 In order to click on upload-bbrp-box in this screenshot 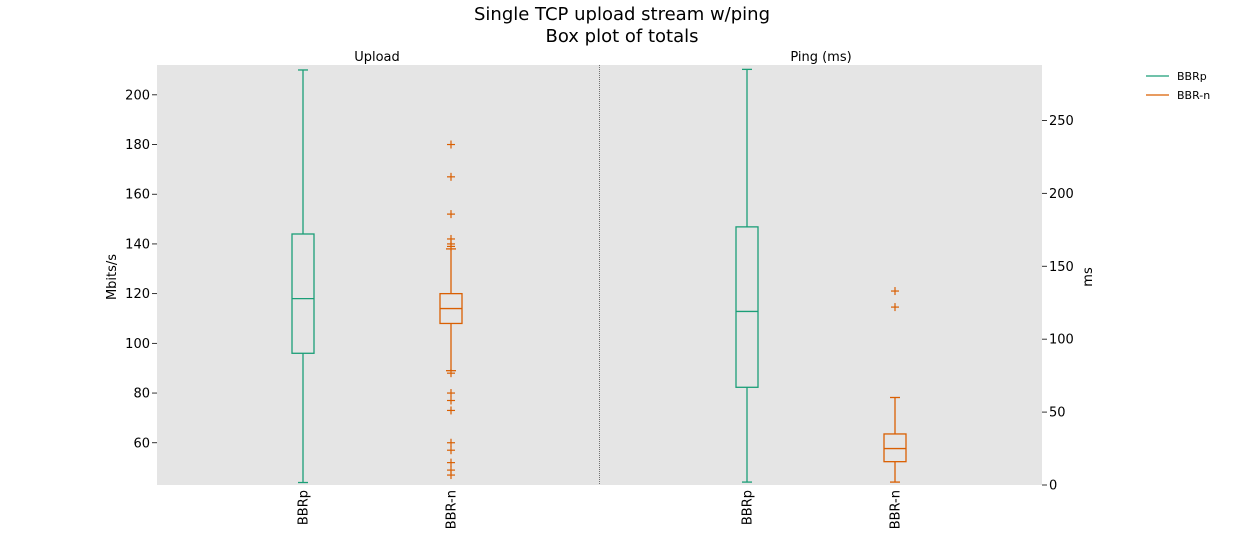, I will do `click(303, 293)`.